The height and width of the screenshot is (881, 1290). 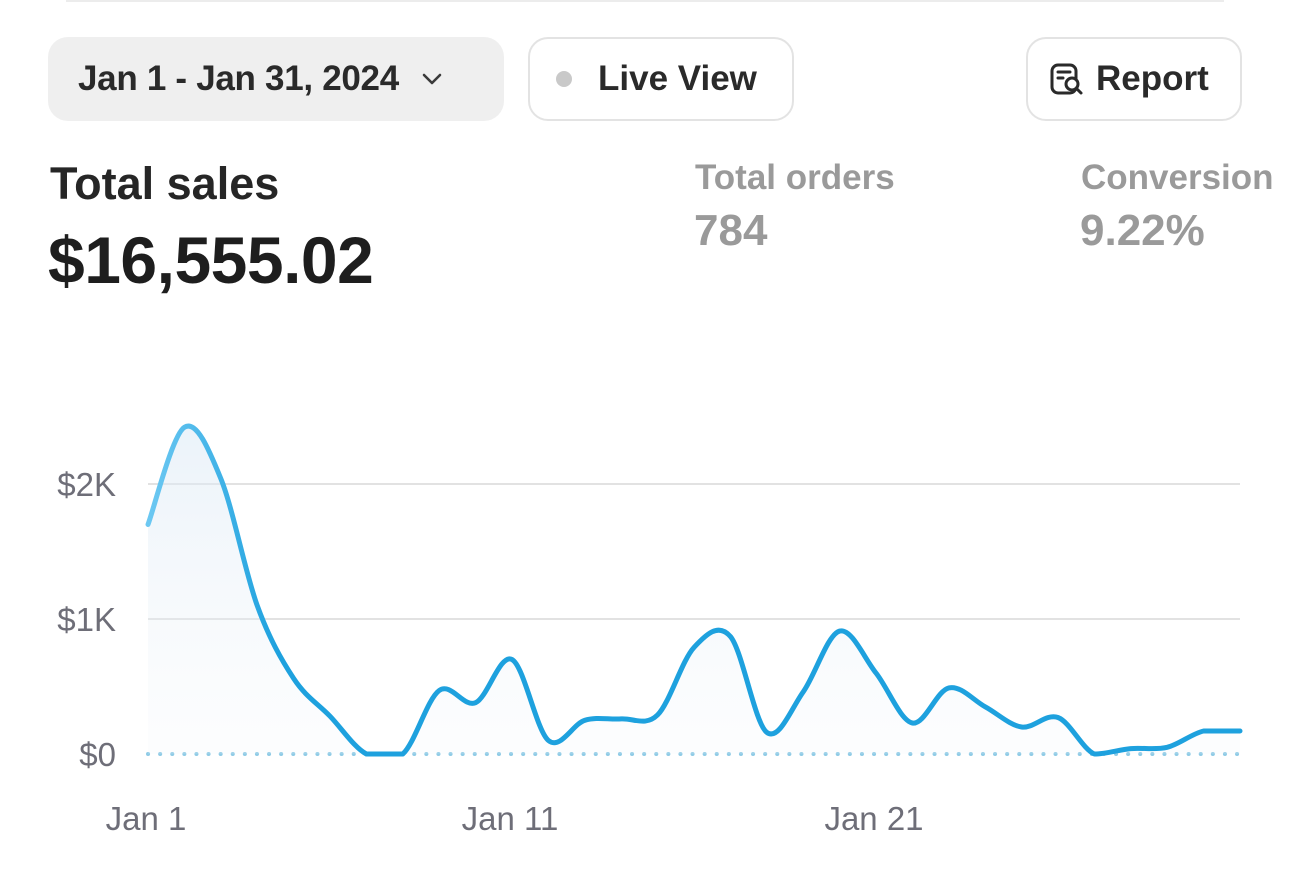 I want to click on report-search-icon, so click(x=1066, y=79).